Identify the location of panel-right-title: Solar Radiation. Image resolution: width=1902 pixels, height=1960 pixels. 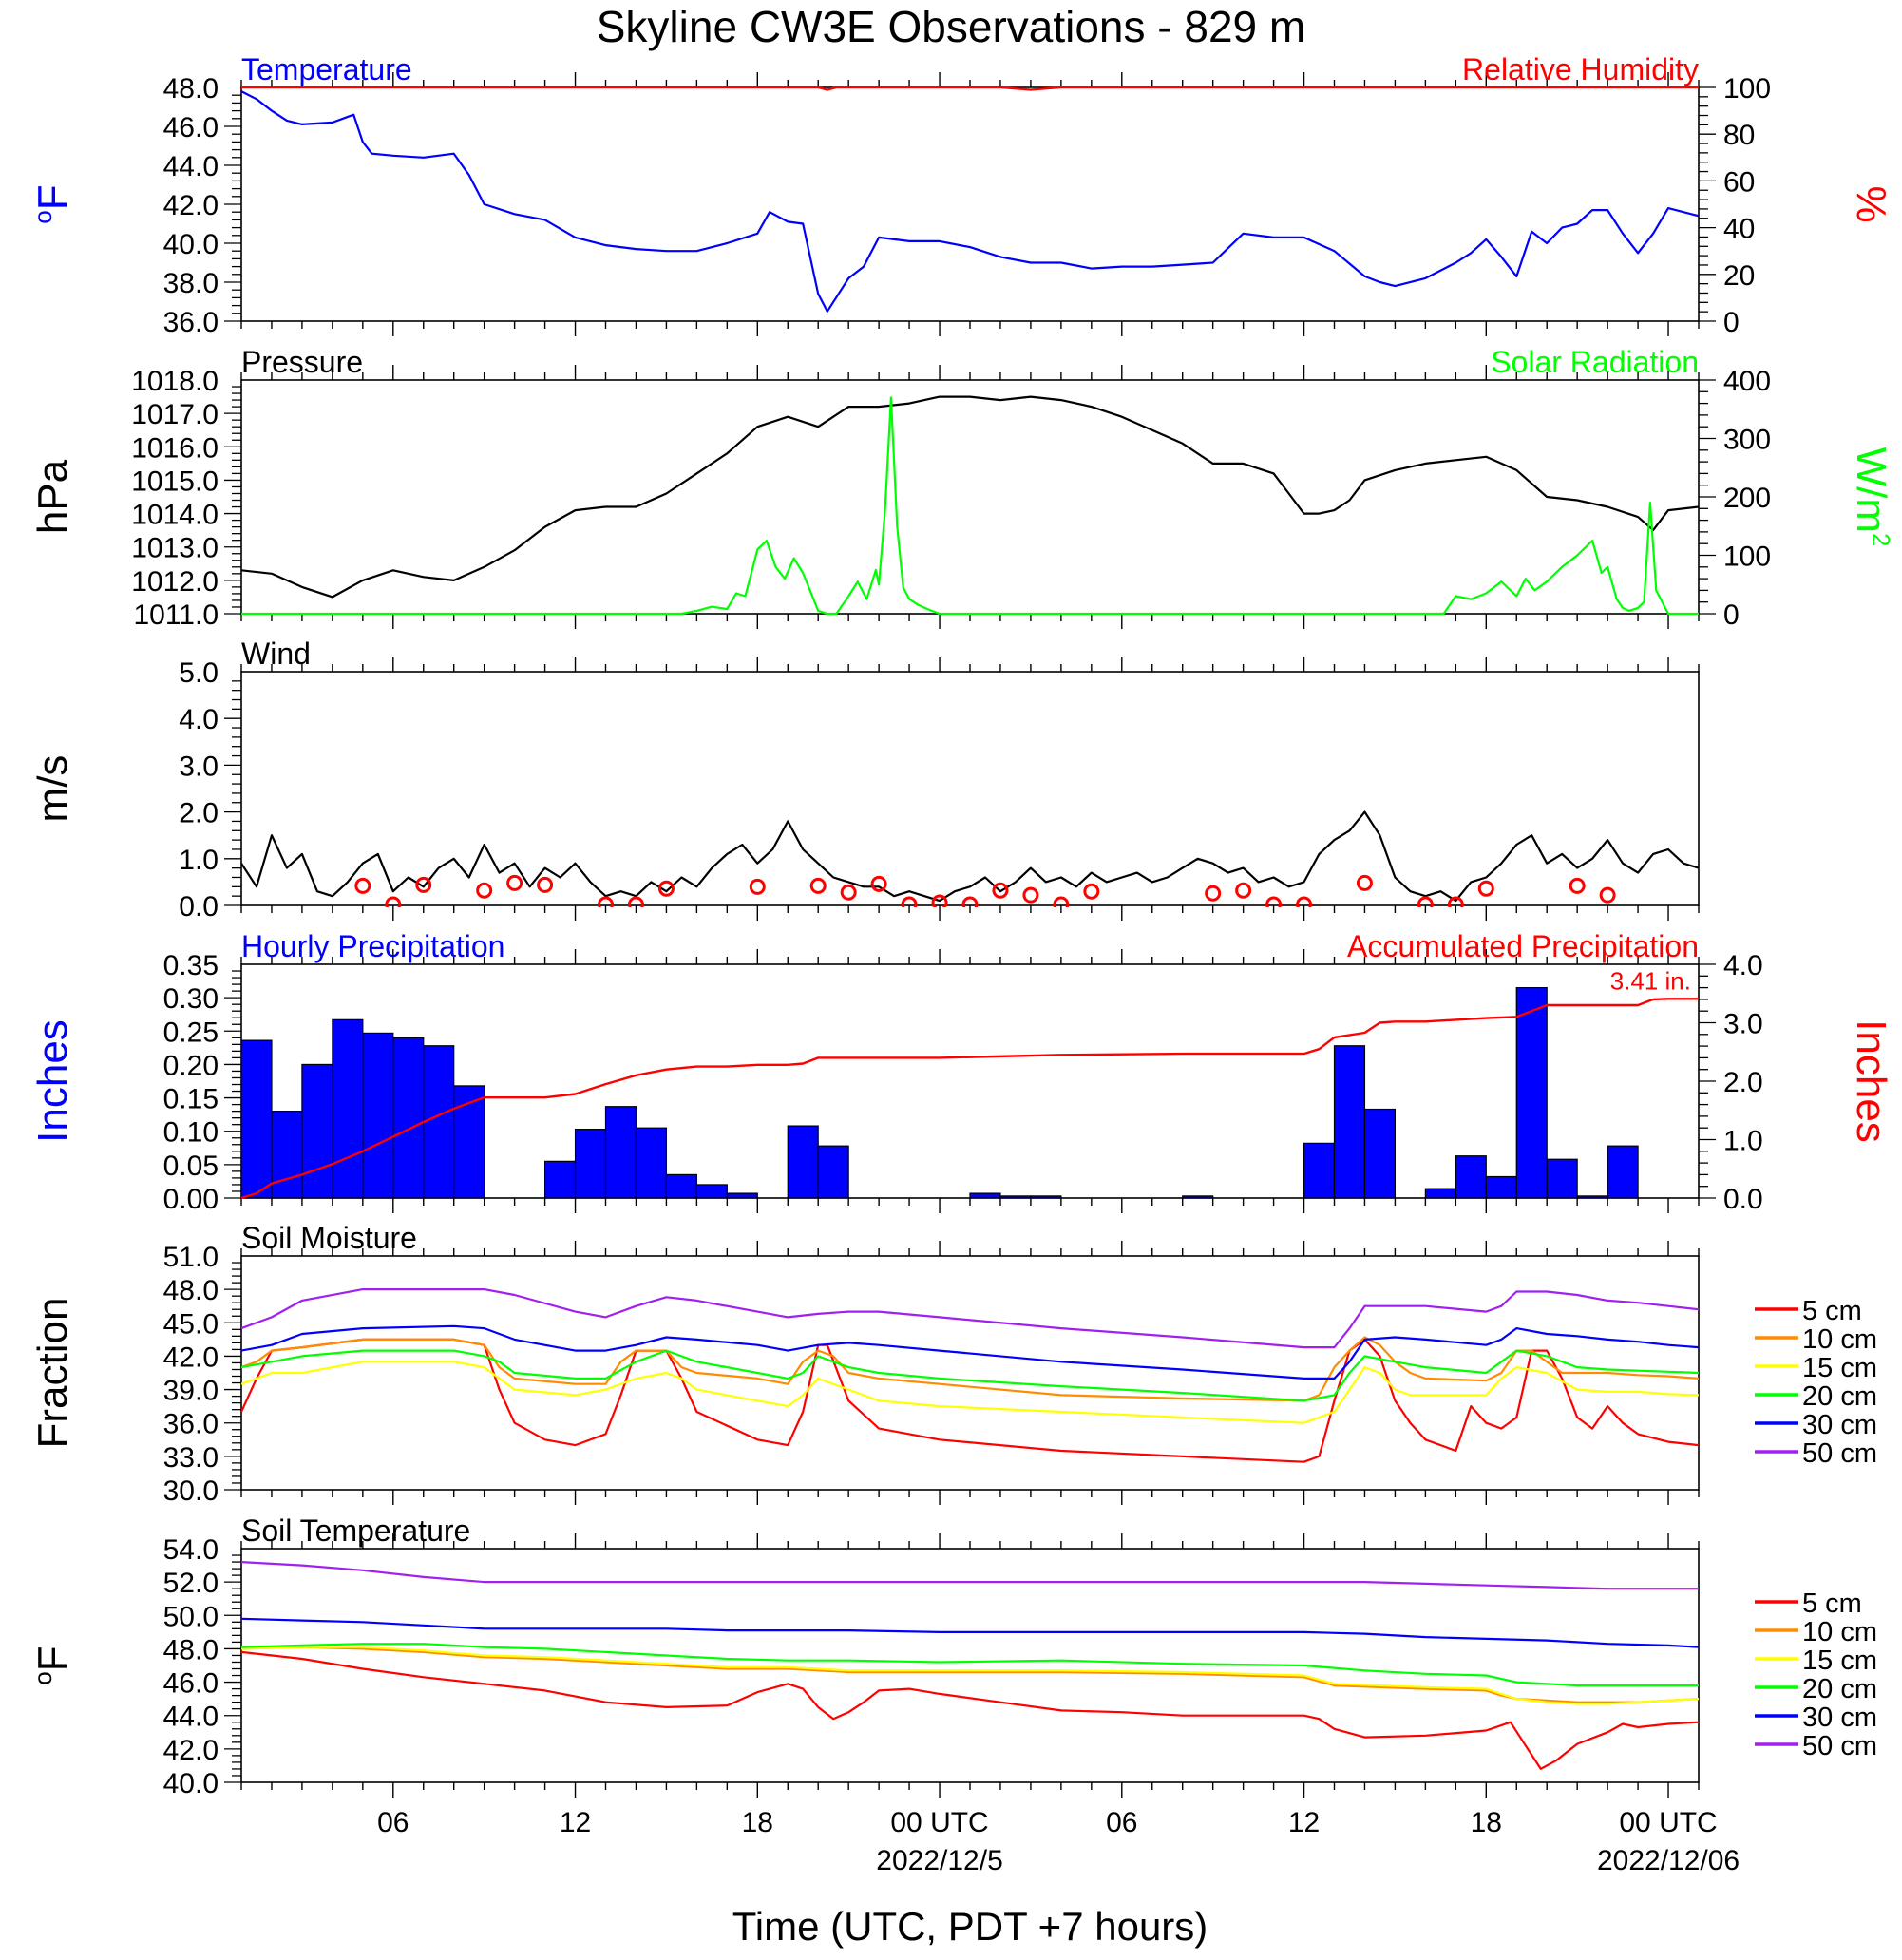
(1595, 362).